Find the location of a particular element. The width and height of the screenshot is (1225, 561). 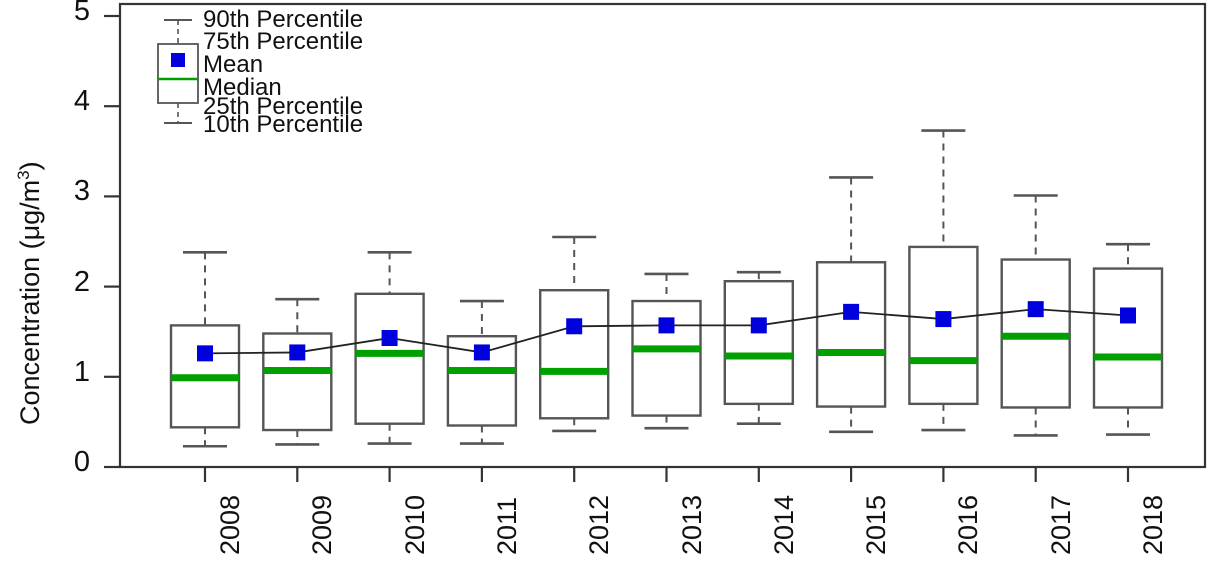

x-tick-label-2018: 2018 is located at coordinates (1153, 524).